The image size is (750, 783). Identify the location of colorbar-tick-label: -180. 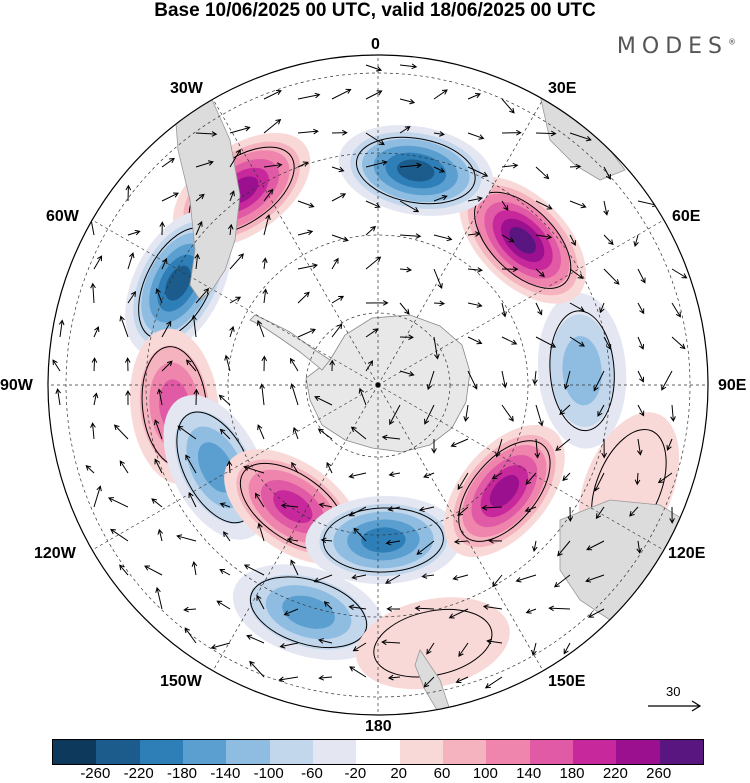
(182, 773).